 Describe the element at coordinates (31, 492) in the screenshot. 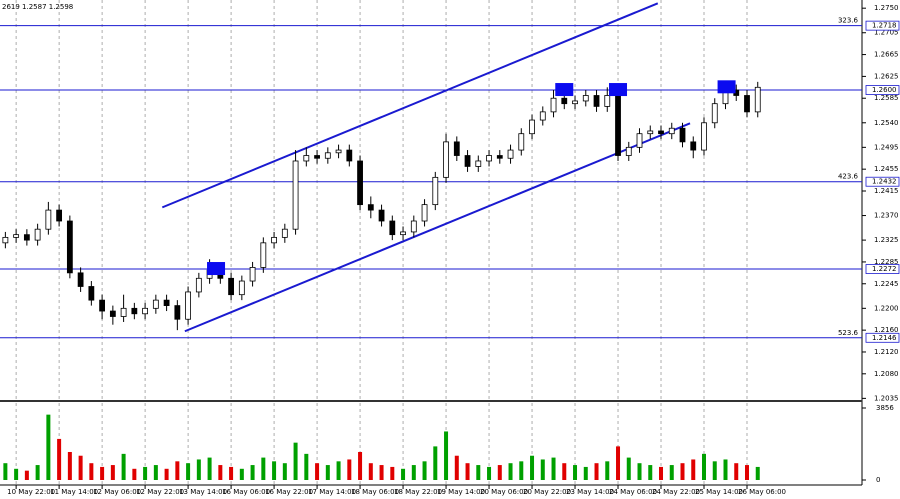

I see `x-tick-label: 10 May 22:00` at that location.